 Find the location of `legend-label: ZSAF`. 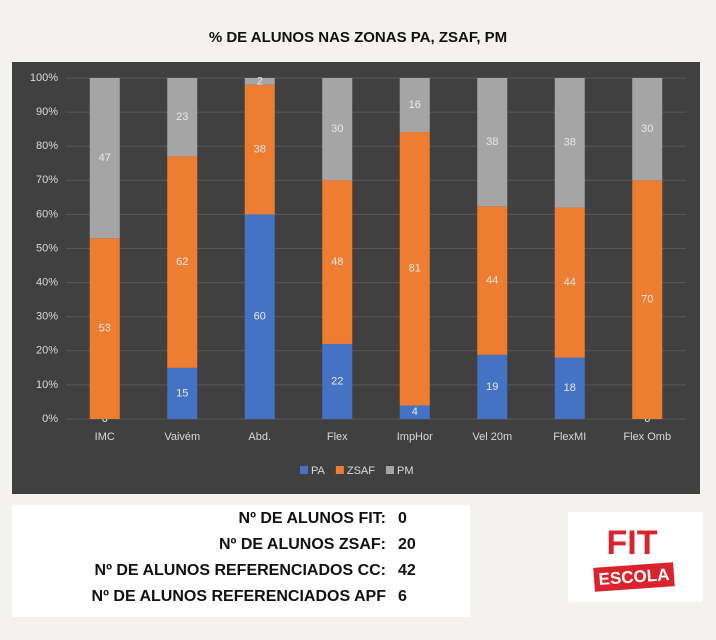

legend-label: ZSAF is located at coordinates (361, 471).